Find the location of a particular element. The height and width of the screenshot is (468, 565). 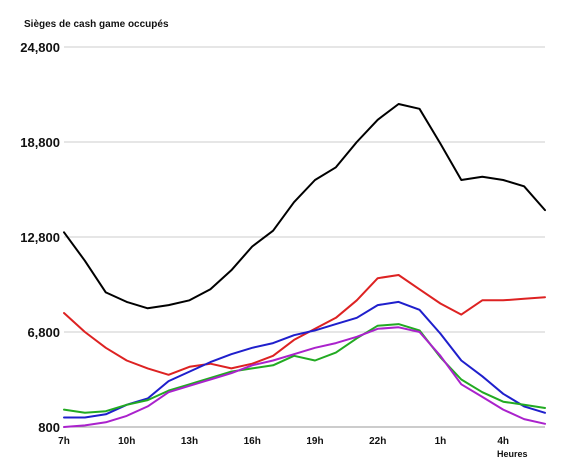

y-tick-label: 12,800 is located at coordinates (40, 237).